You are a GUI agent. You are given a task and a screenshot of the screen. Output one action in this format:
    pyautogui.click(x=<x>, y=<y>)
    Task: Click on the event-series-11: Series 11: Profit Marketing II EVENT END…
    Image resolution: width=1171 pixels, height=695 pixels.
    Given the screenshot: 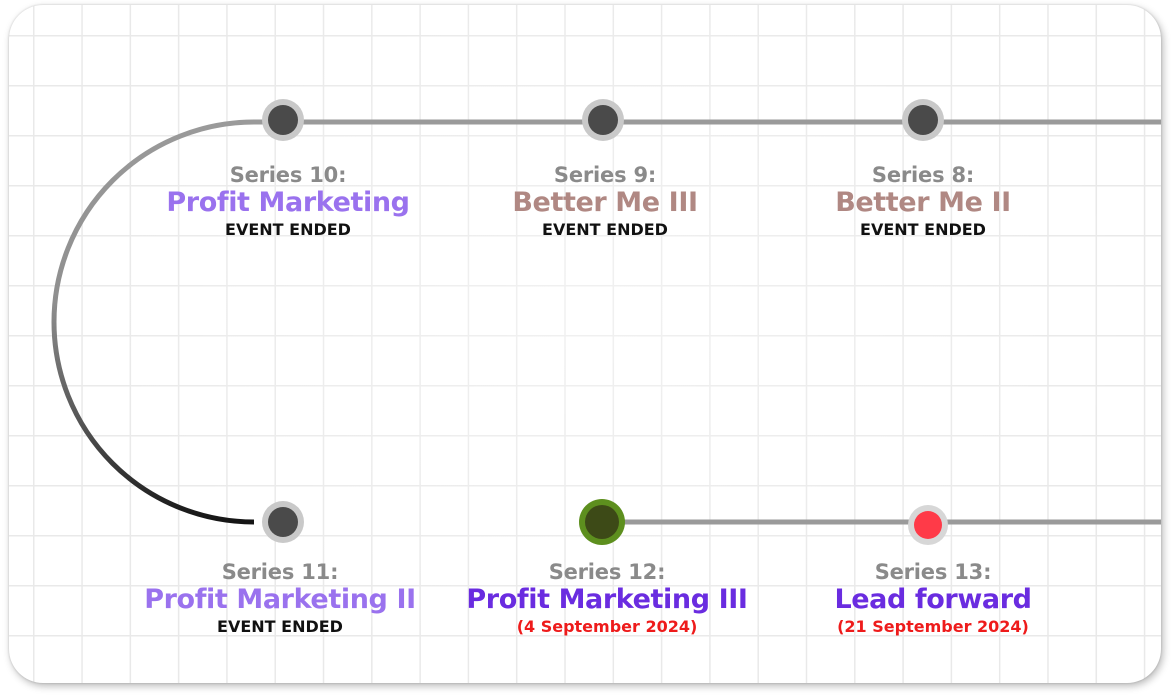 What is the action you would take?
    pyautogui.click(x=280, y=599)
    